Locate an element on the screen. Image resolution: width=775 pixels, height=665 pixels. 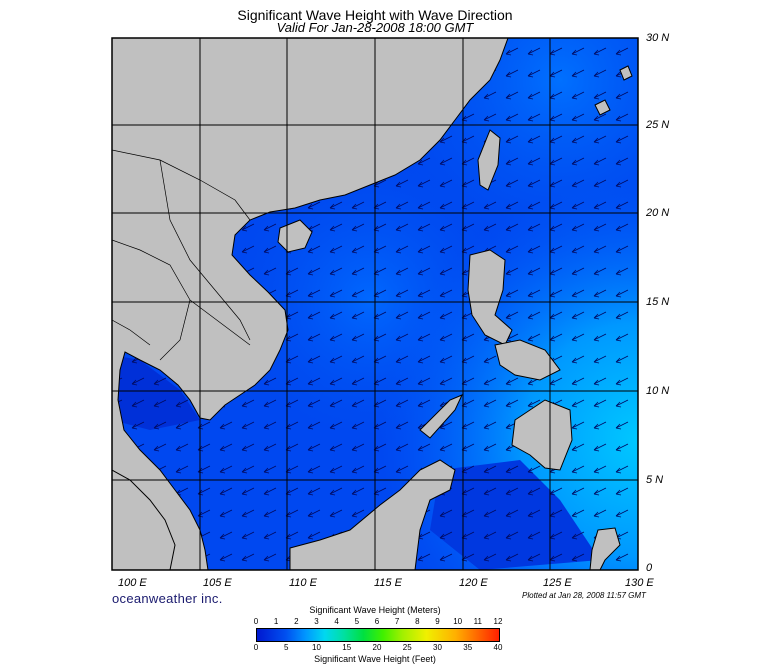
okinawa-island is located at coordinates (626, 73).